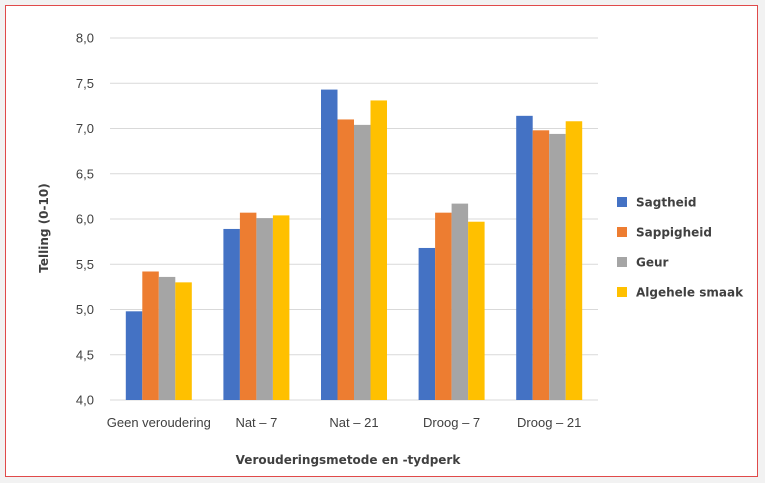  Describe the element at coordinates (85, 38) in the screenshot. I see `y-tick-label: 8,0` at that location.